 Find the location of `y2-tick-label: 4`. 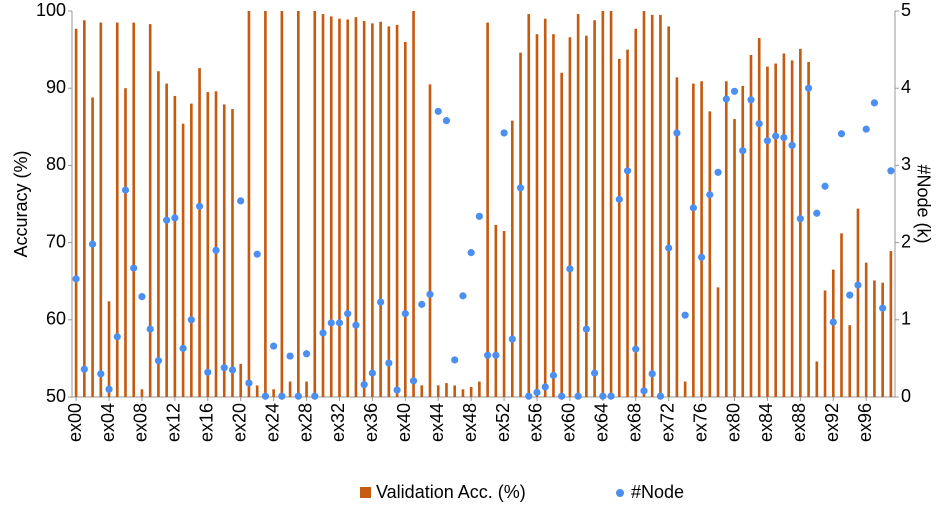

y2-tick-label: 4 is located at coordinates (906, 87).